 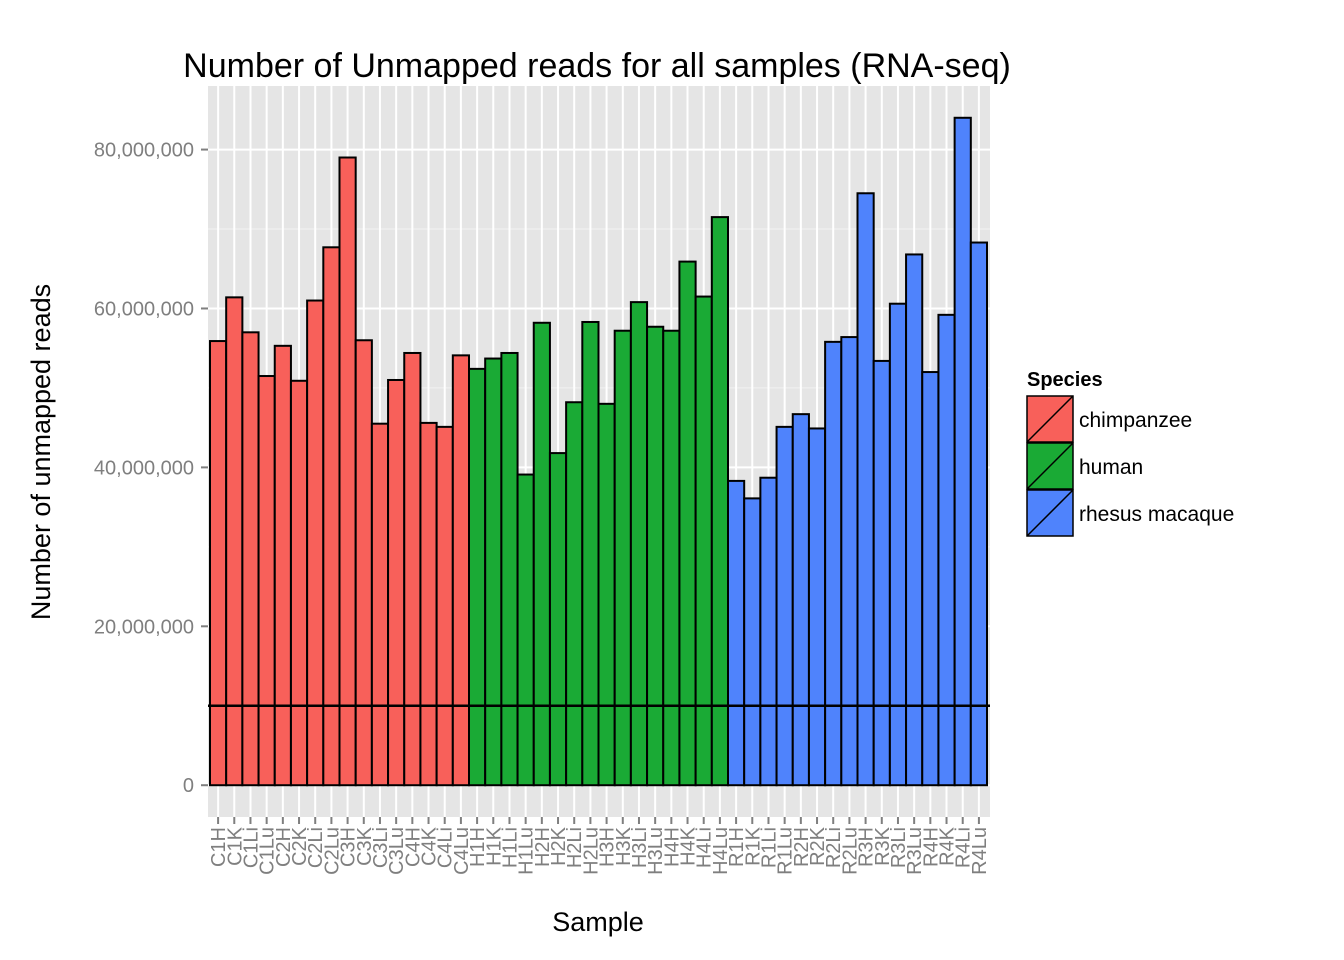 I want to click on x-tick-label: C1Lu, so click(x=268, y=851).